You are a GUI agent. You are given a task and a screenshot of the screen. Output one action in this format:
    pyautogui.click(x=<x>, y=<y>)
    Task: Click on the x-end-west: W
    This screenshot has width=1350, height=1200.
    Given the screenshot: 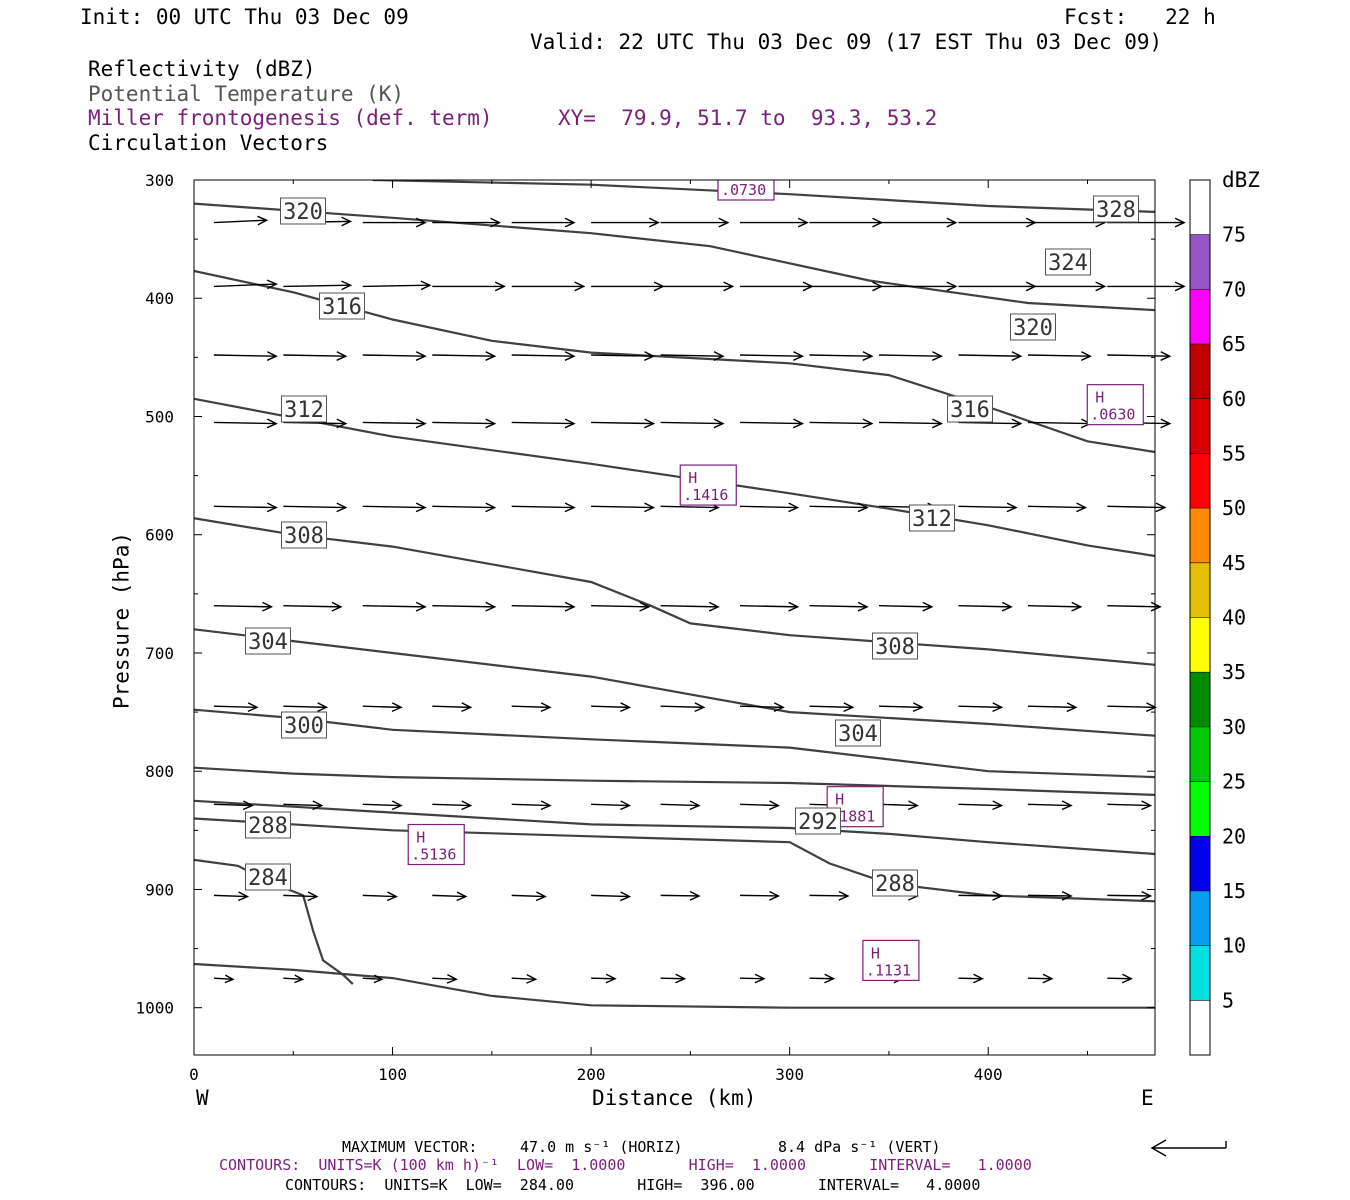 What is the action you would take?
    pyautogui.click(x=202, y=1098)
    